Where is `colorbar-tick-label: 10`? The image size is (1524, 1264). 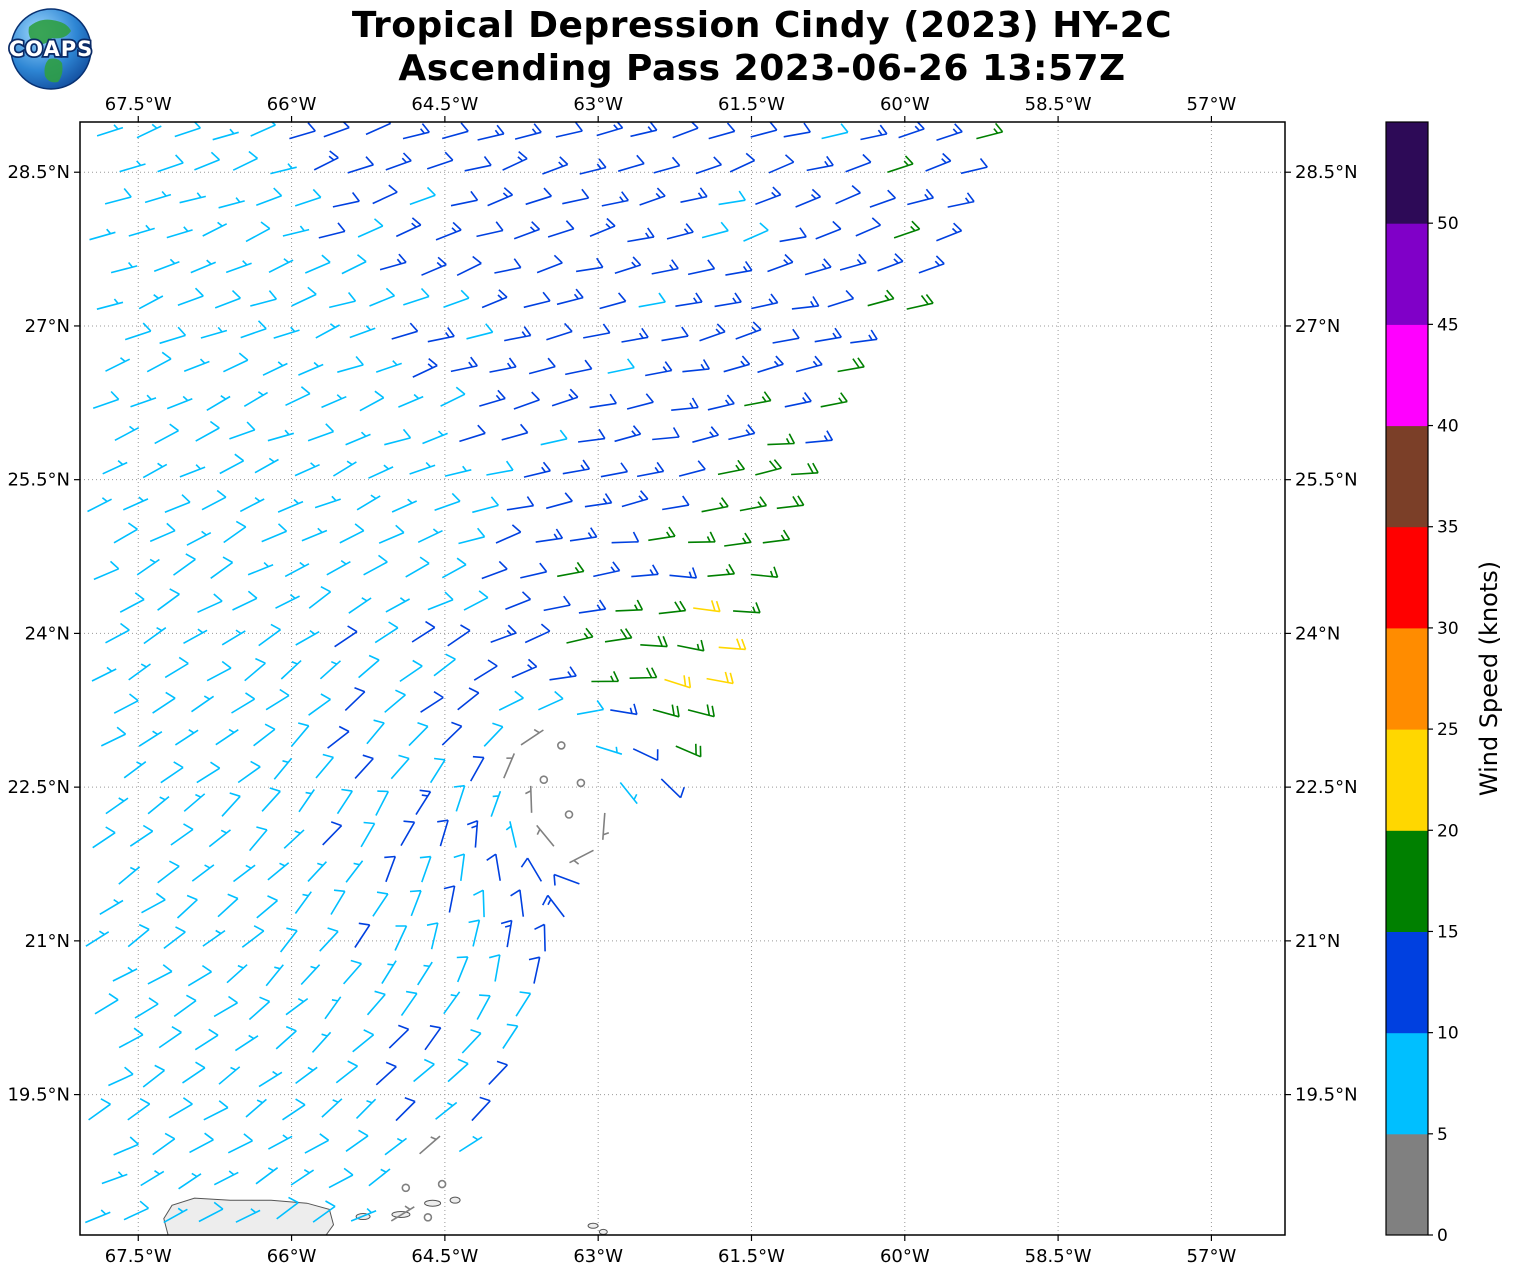
colorbar-tick-label: 10 is located at coordinates (1448, 1034).